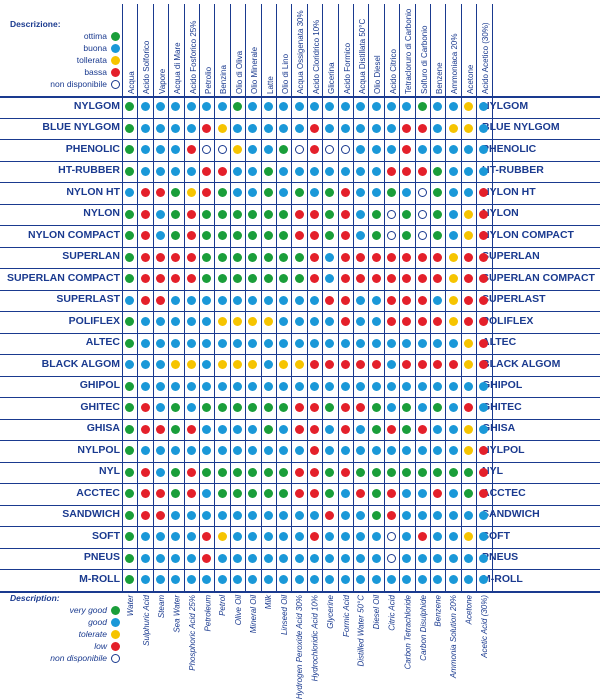 Image resolution: width=600 pixels, height=699 pixels. Describe the element at coordinates (502, 406) in the screenshot. I see `row-label-right: GHITEC` at that location.